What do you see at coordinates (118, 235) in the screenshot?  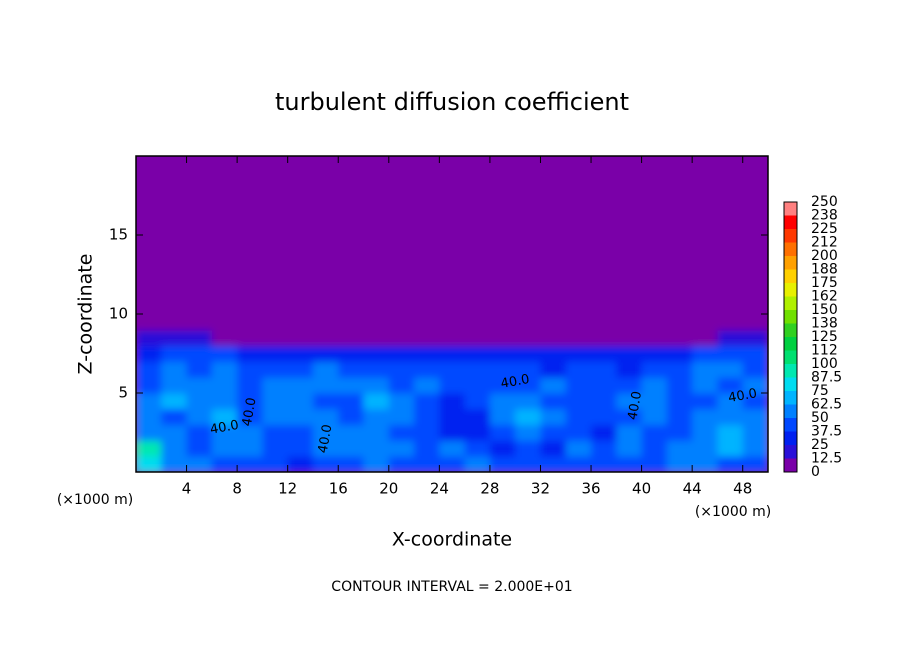 I see `y-tick-label: 15` at bounding box center [118, 235].